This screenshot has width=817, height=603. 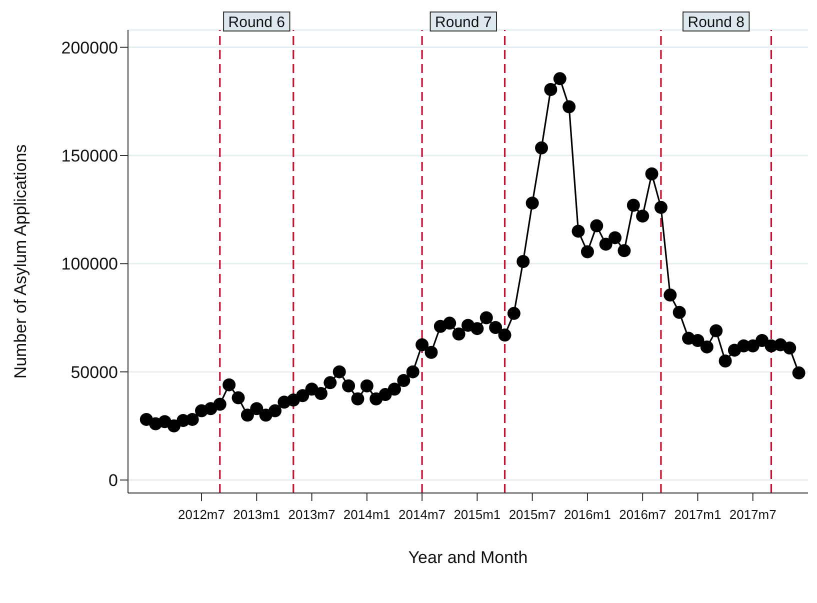 What do you see at coordinates (698, 514) in the screenshot?
I see `x-tick-label: 2017m1` at bounding box center [698, 514].